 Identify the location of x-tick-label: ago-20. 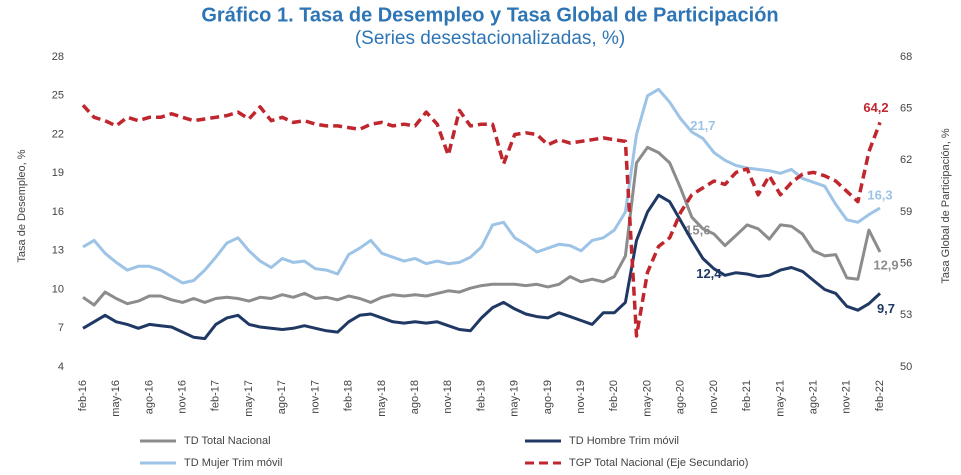
(681, 397).